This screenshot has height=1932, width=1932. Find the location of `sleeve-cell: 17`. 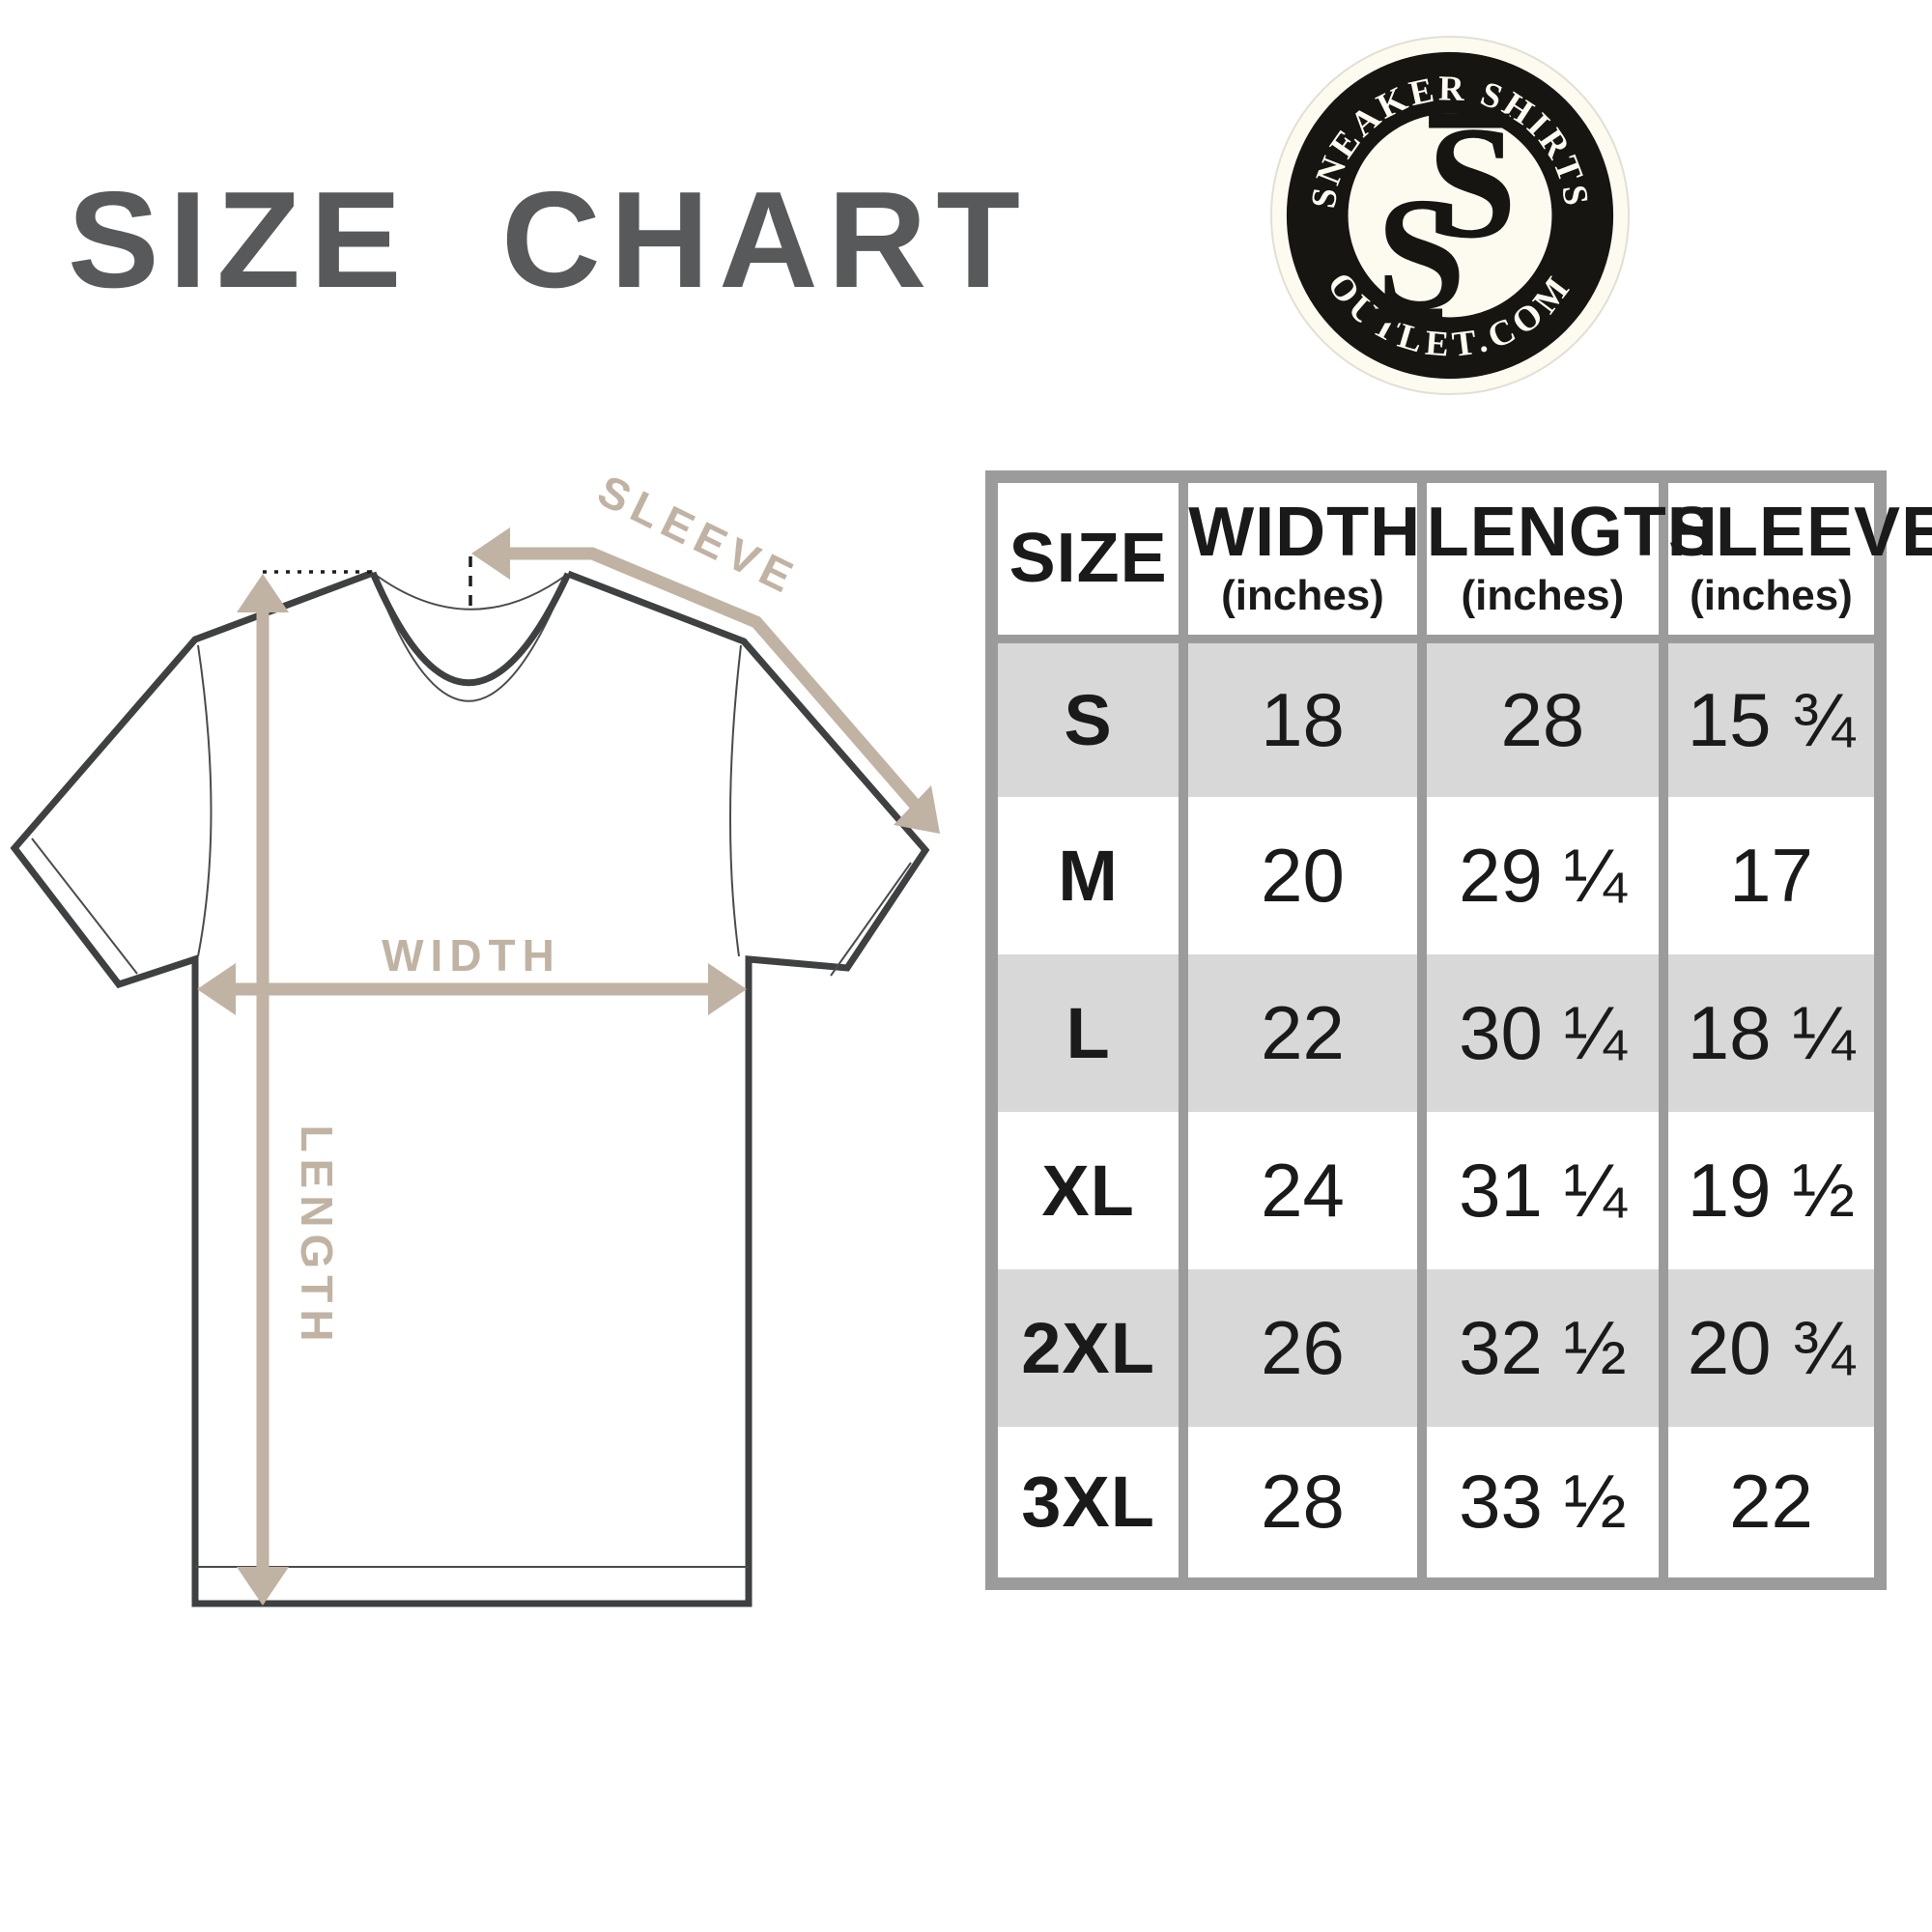

sleeve-cell: 17 is located at coordinates (1770, 875).